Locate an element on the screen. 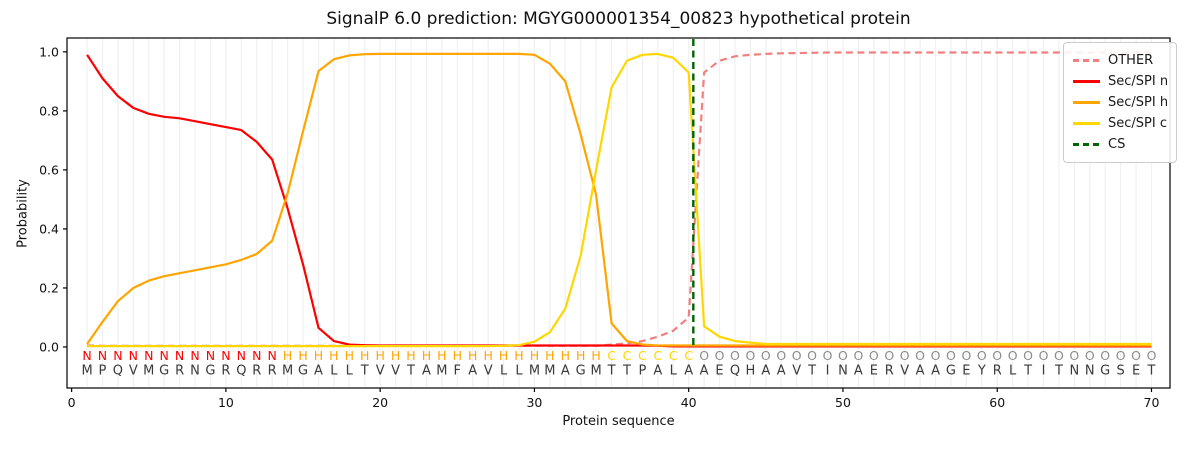  legend-label: Sec/SPI c is located at coordinates (1137, 123).